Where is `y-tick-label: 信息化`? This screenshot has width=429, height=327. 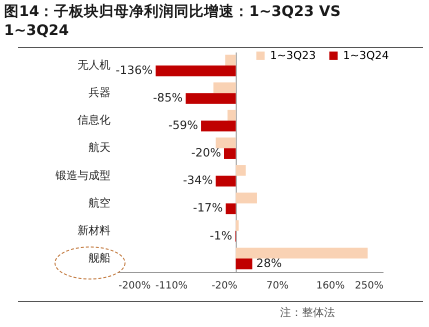 y-tick-label: 信息化 is located at coordinates (94, 120).